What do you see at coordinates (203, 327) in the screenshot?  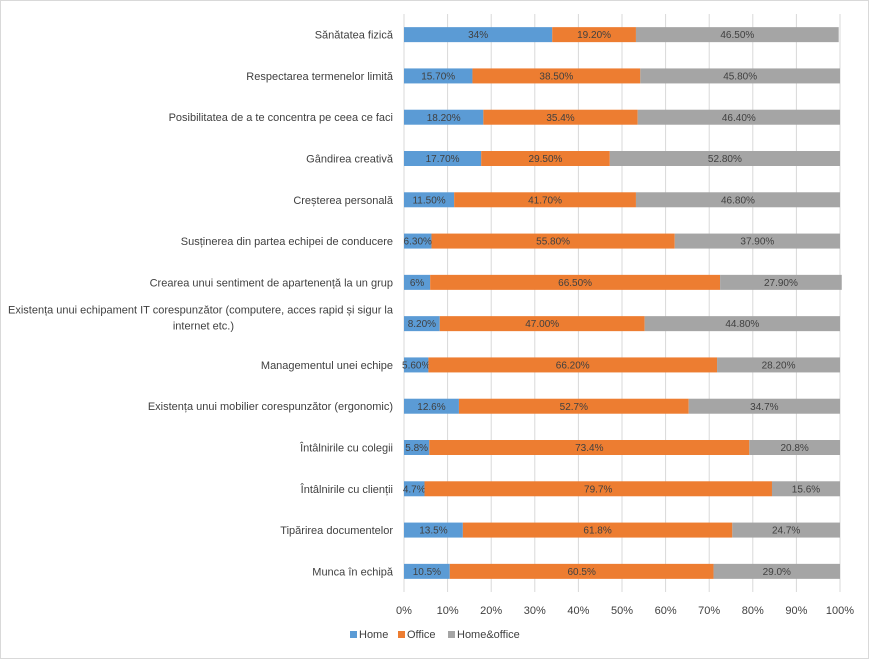 I see `category-label: internet etc.)` at bounding box center [203, 327].